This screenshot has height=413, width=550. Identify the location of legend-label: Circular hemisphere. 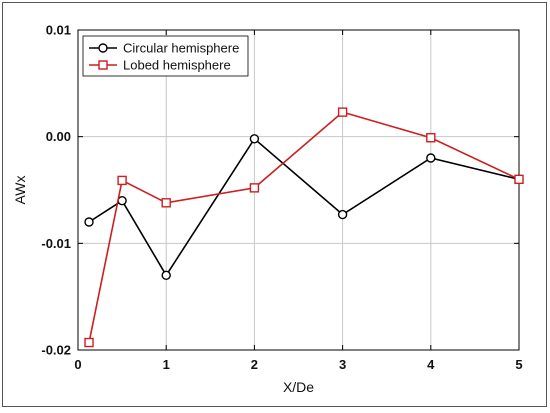
(181, 48).